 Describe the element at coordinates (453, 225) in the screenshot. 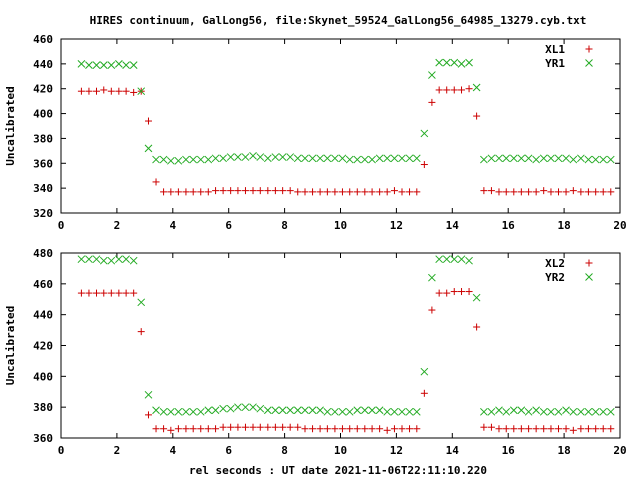

I see `x-tick-label: 14` at that location.